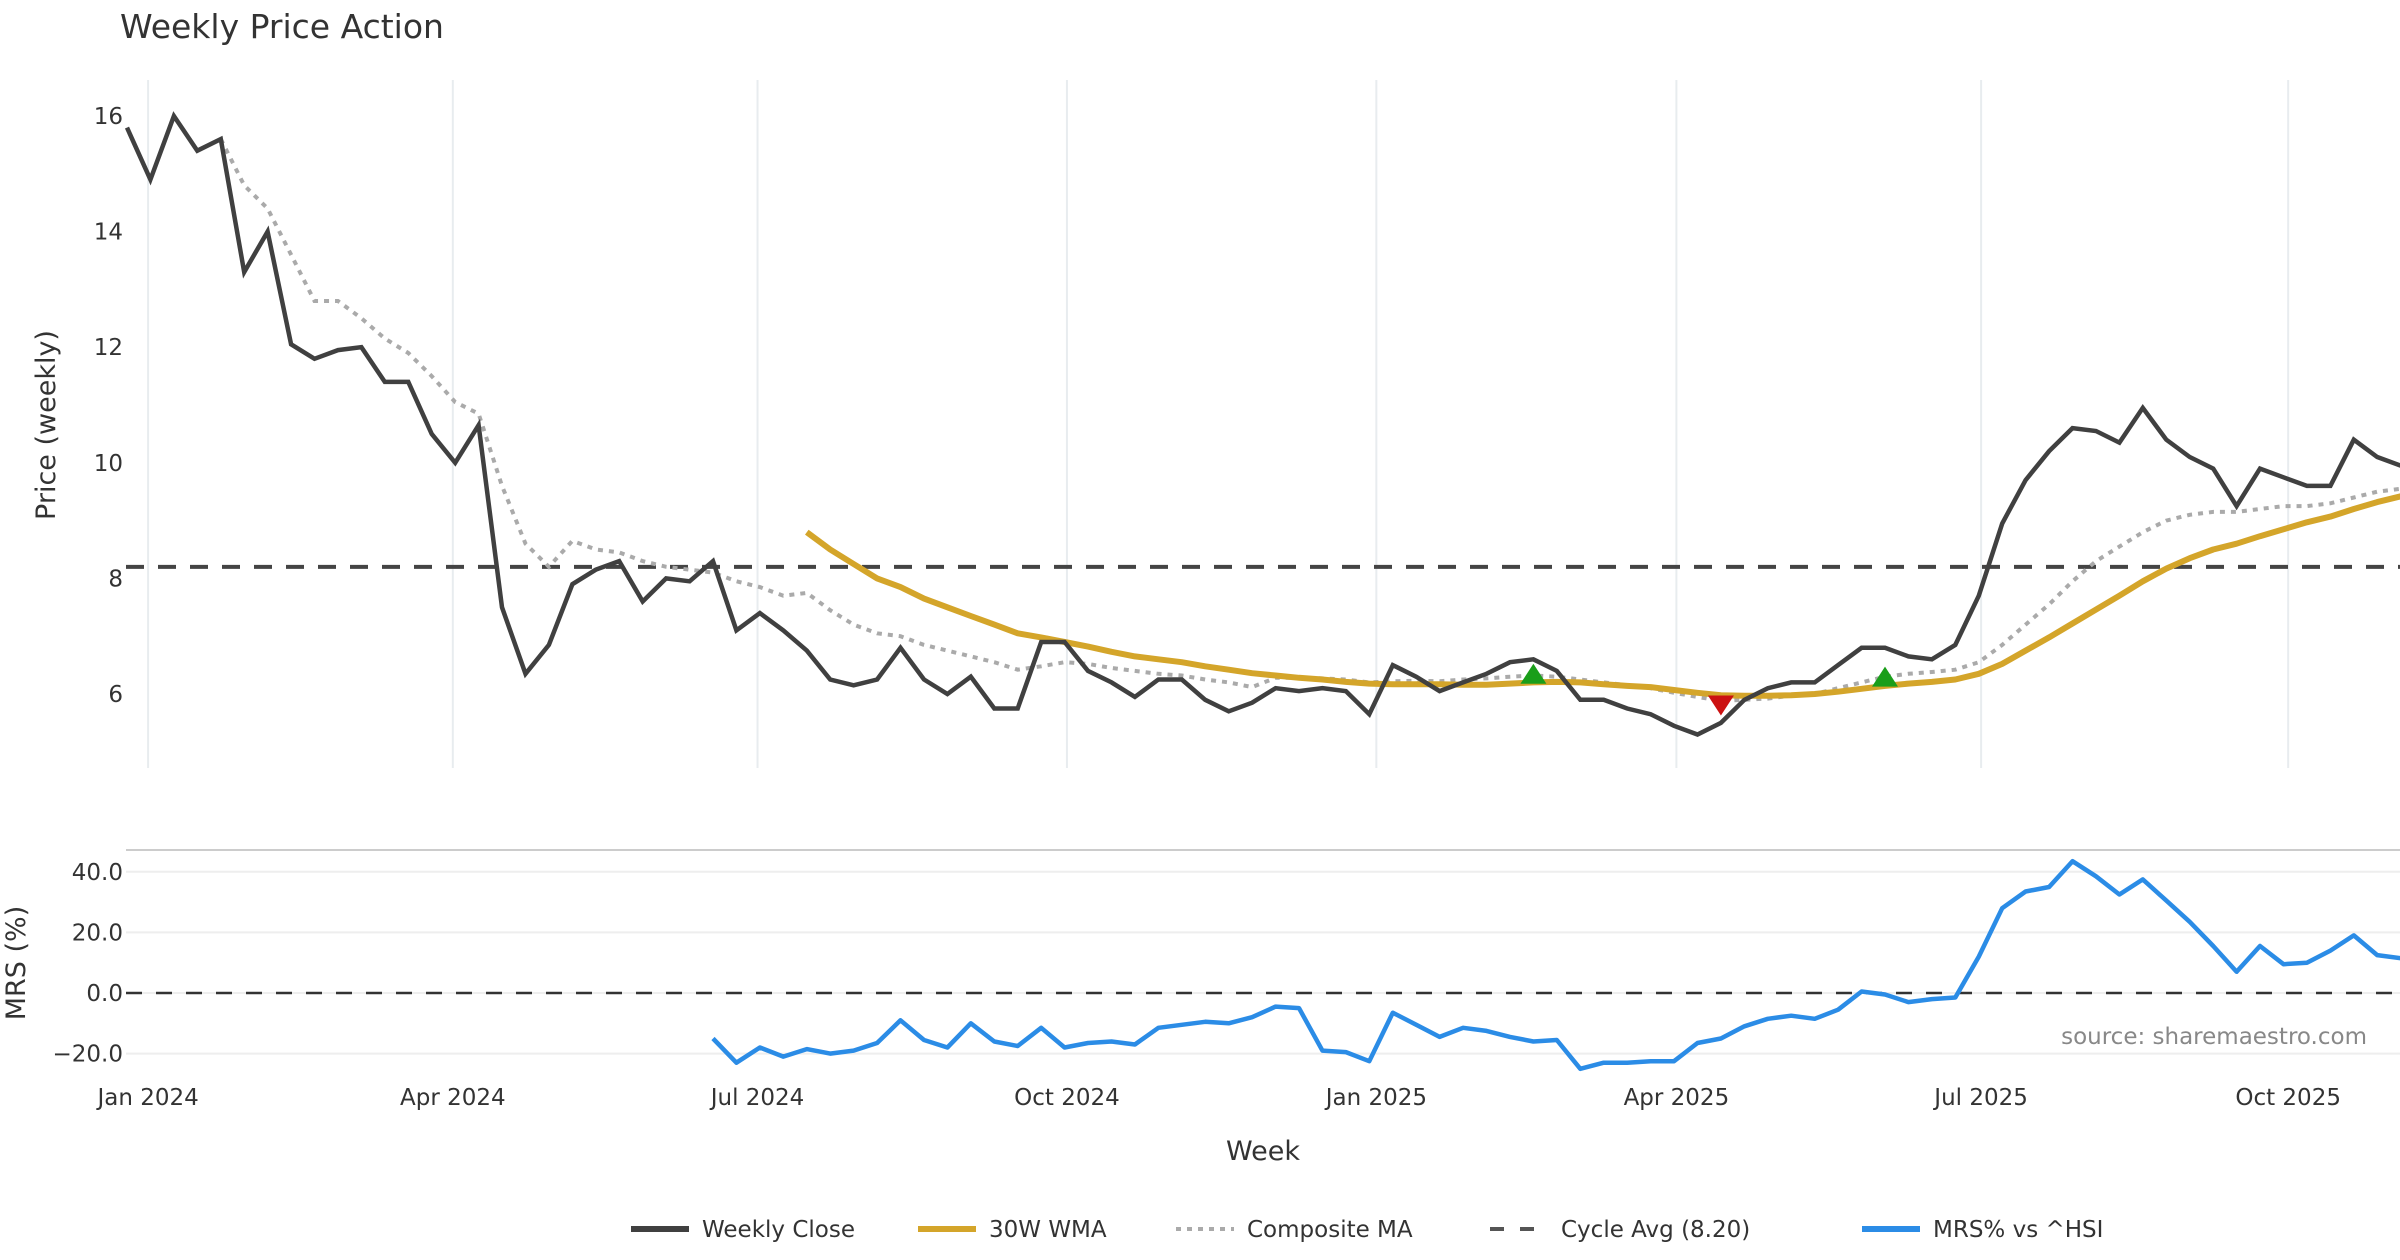  Describe the element at coordinates (108, 348) in the screenshot. I see `price-y-tick-label: 12` at that location.